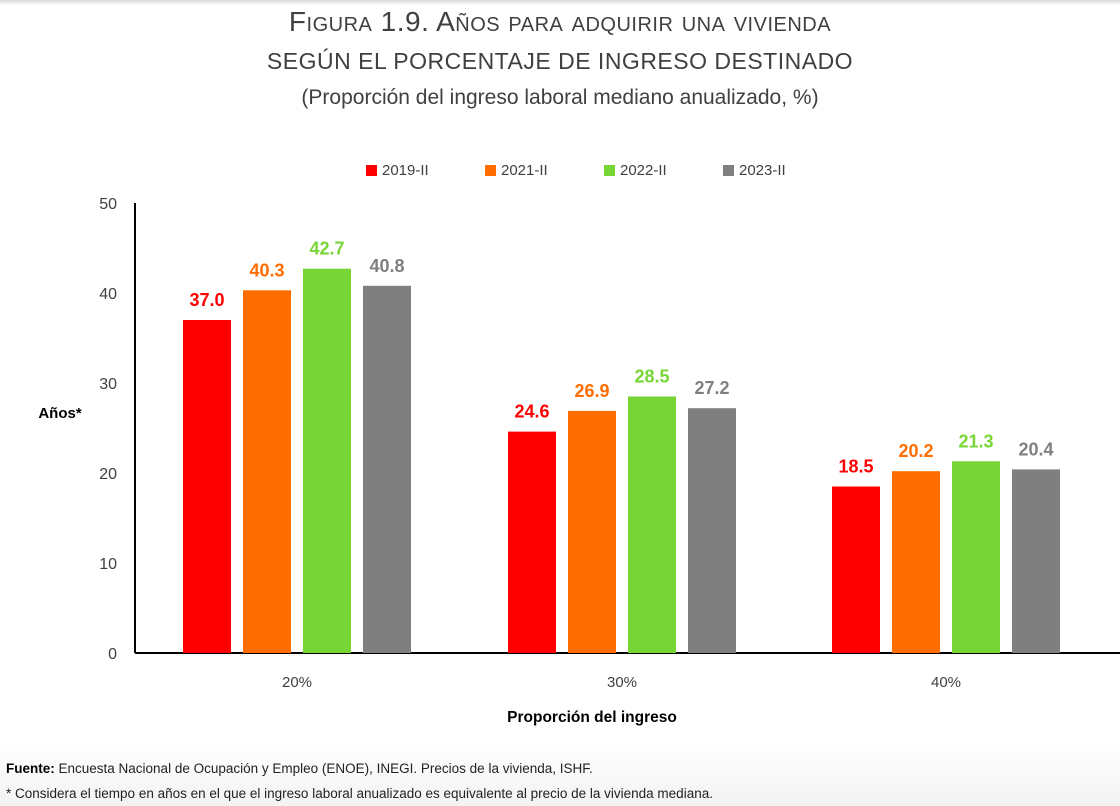 The height and width of the screenshot is (806, 1120). I want to click on bar-2023-II-20%, so click(387, 469).